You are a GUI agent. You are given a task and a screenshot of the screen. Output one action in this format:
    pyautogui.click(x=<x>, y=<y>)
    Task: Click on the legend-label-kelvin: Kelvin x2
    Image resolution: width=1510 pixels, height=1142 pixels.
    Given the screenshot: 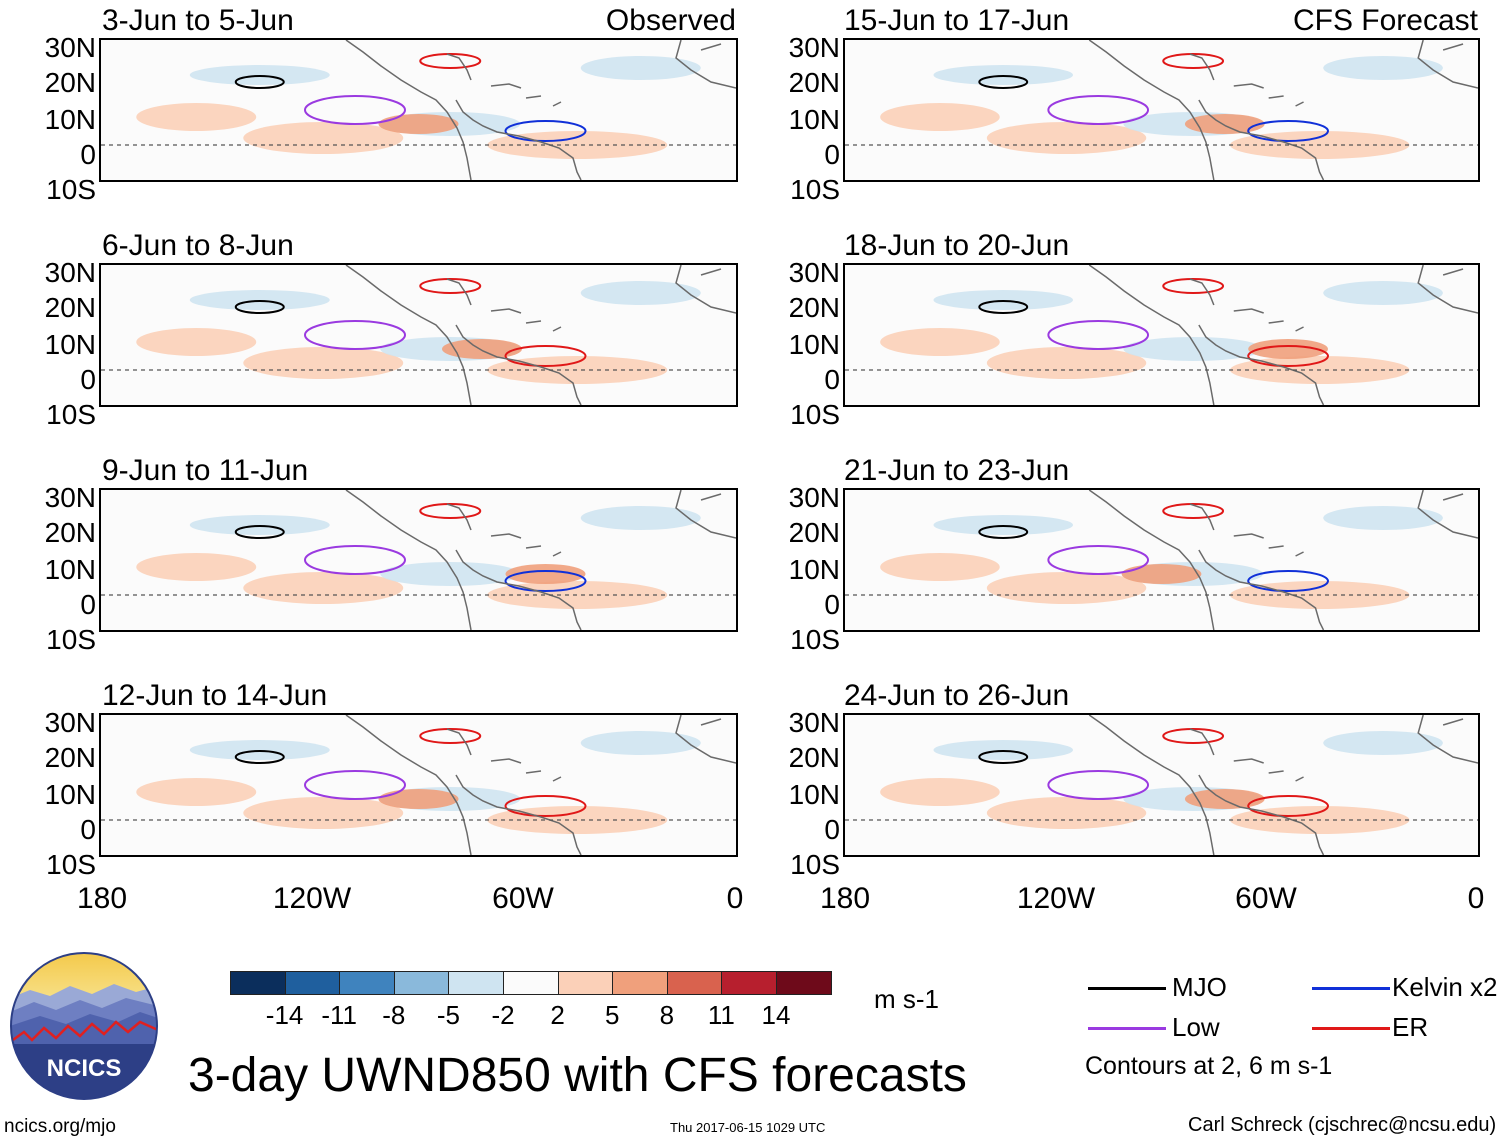 What is the action you would take?
    pyautogui.click(x=1445, y=987)
    